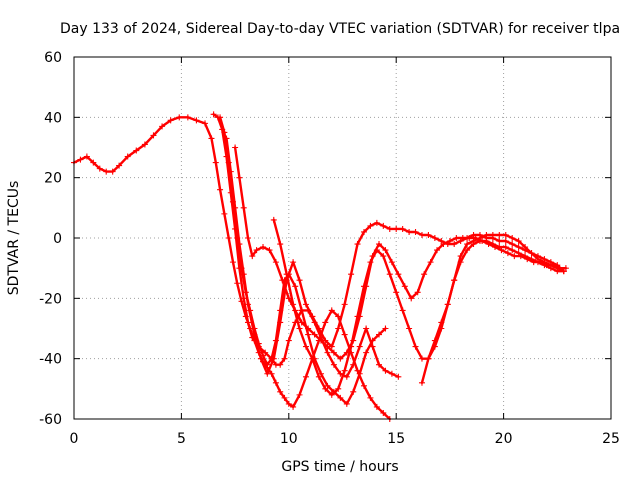 The image size is (640, 480). What do you see at coordinates (50, 299) in the screenshot?
I see `y-tick-label: -20` at bounding box center [50, 299].